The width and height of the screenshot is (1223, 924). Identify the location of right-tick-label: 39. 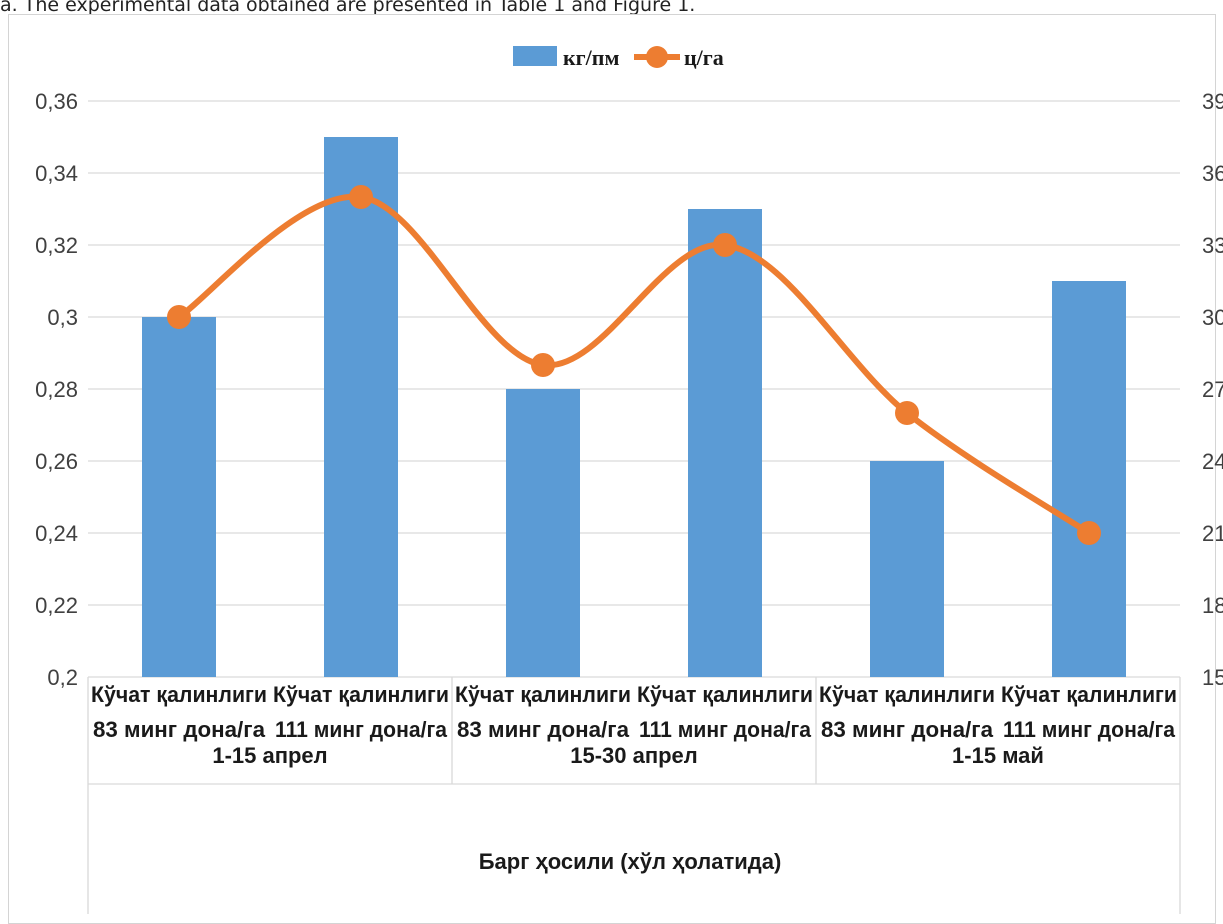
(1212, 101).